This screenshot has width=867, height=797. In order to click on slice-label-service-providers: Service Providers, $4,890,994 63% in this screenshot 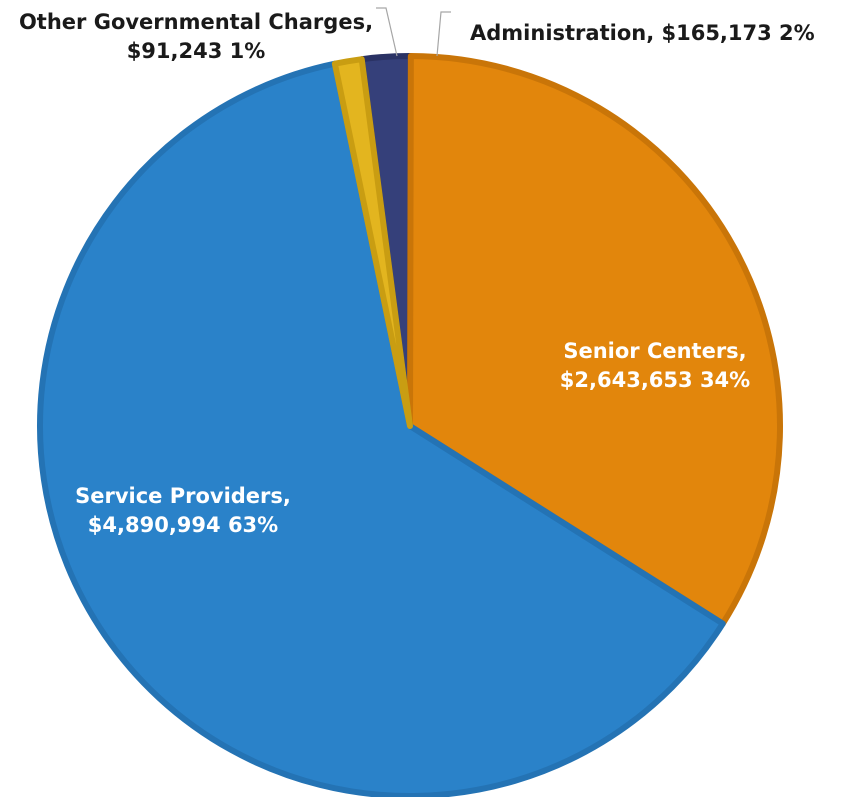, I will do `click(183, 510)`.